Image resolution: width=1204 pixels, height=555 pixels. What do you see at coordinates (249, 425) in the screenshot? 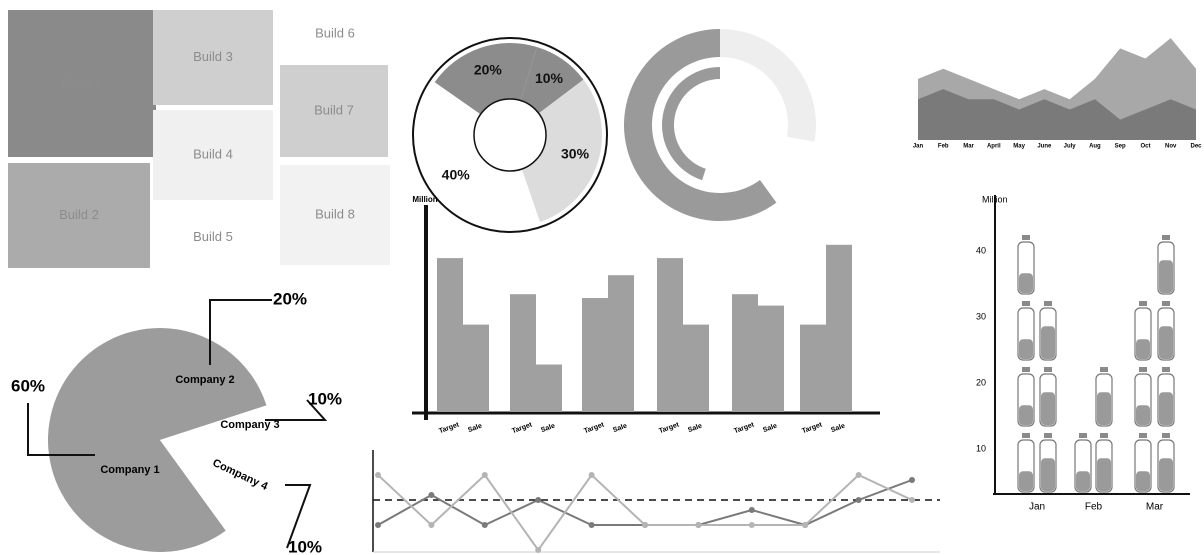
I see `pie-category-label: Company 3` at bounding box center [249, 425].